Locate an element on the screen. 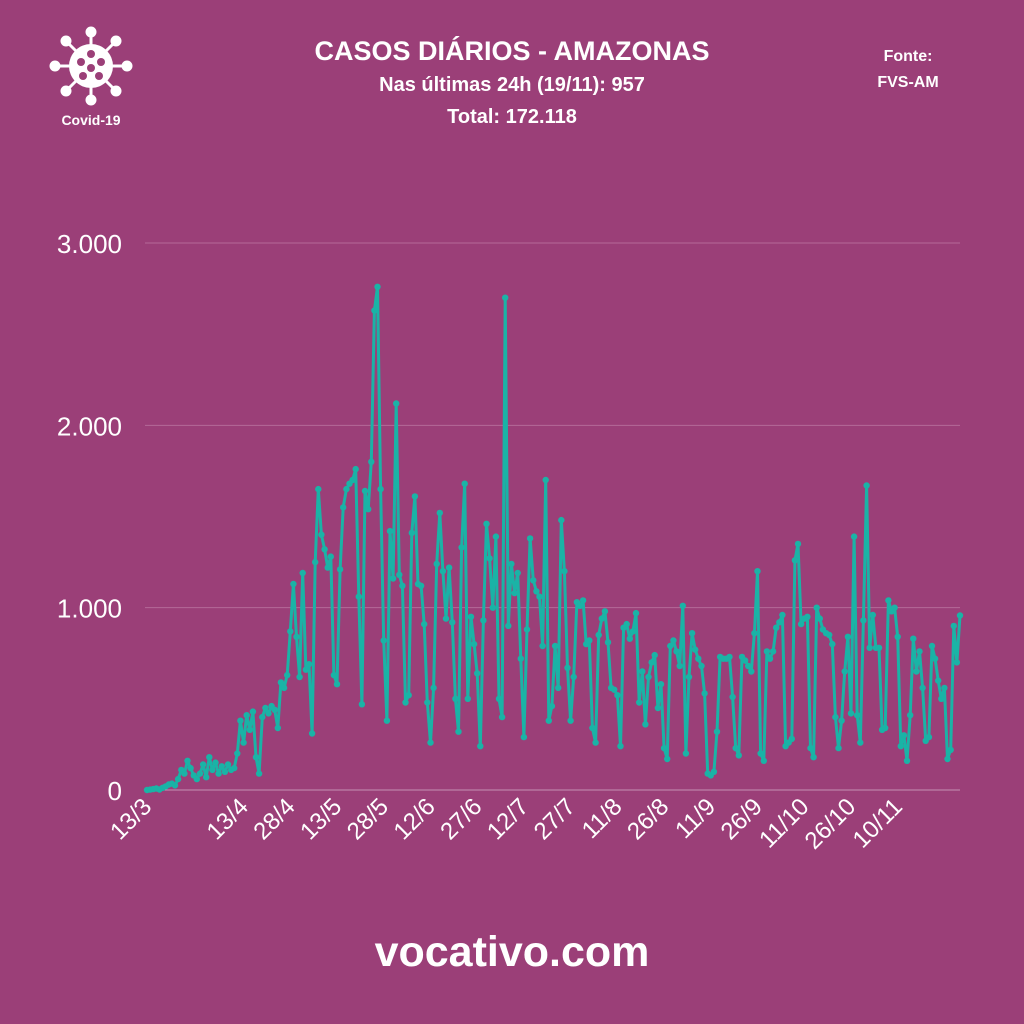  source-name: FVS-AM is located at coordinates (908, 82).